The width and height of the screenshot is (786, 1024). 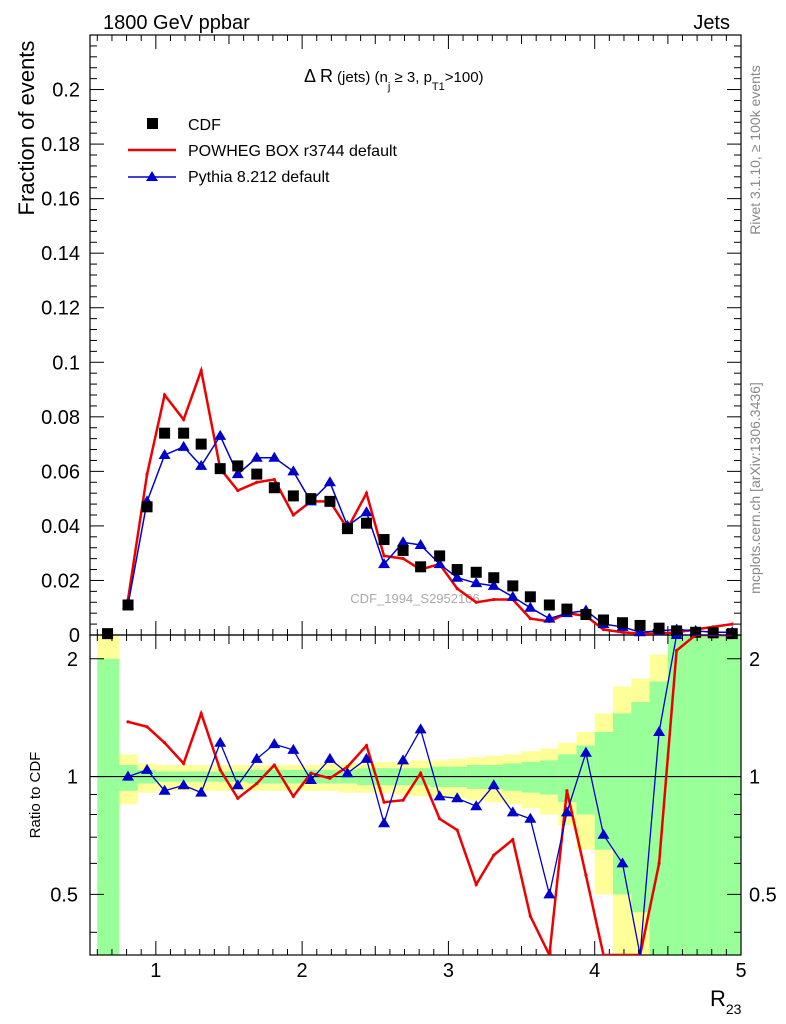 I want to click on header-left: 1800 GeV ppbar, so click(x=176, y=23).